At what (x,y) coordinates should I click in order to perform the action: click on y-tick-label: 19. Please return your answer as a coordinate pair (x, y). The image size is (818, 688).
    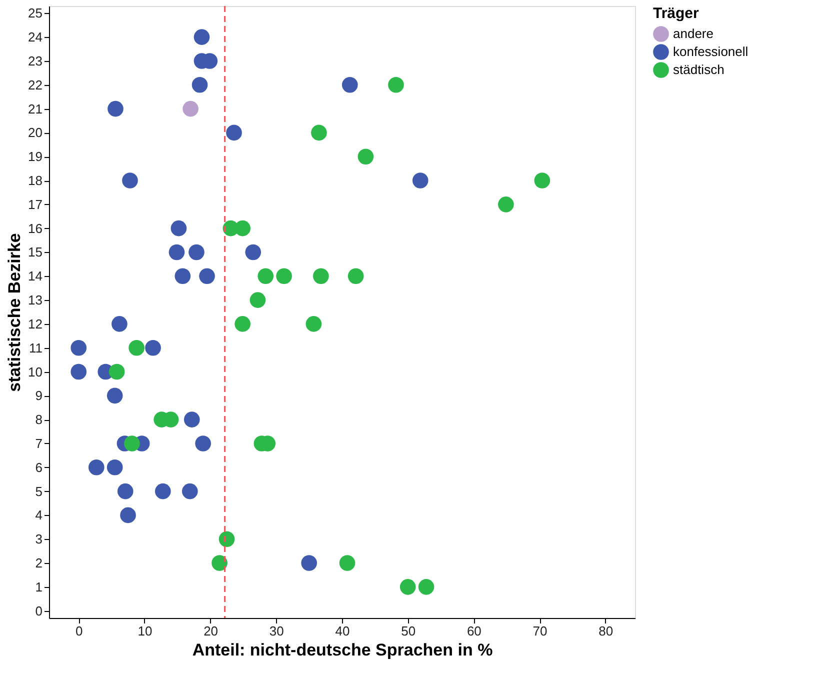
    Looking at the image, I should click on (35, 156).